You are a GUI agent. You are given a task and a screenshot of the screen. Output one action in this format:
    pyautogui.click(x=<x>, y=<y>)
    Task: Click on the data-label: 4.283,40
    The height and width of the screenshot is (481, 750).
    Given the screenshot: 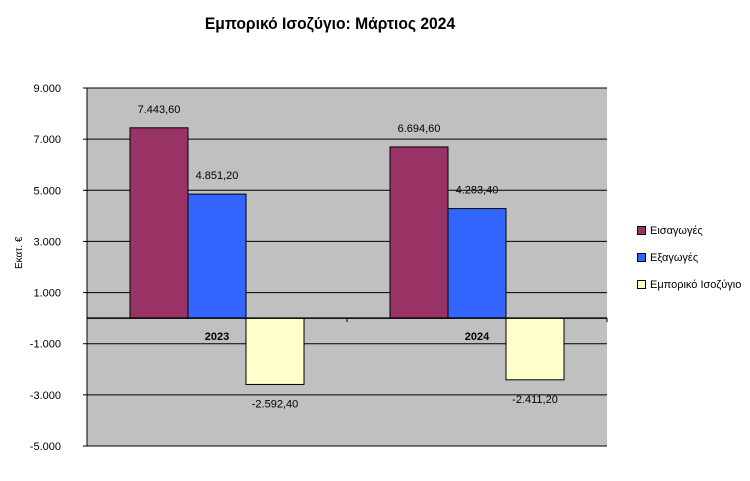 What is the action you would take?
    pyautogui.click(x=477, y=191)
    